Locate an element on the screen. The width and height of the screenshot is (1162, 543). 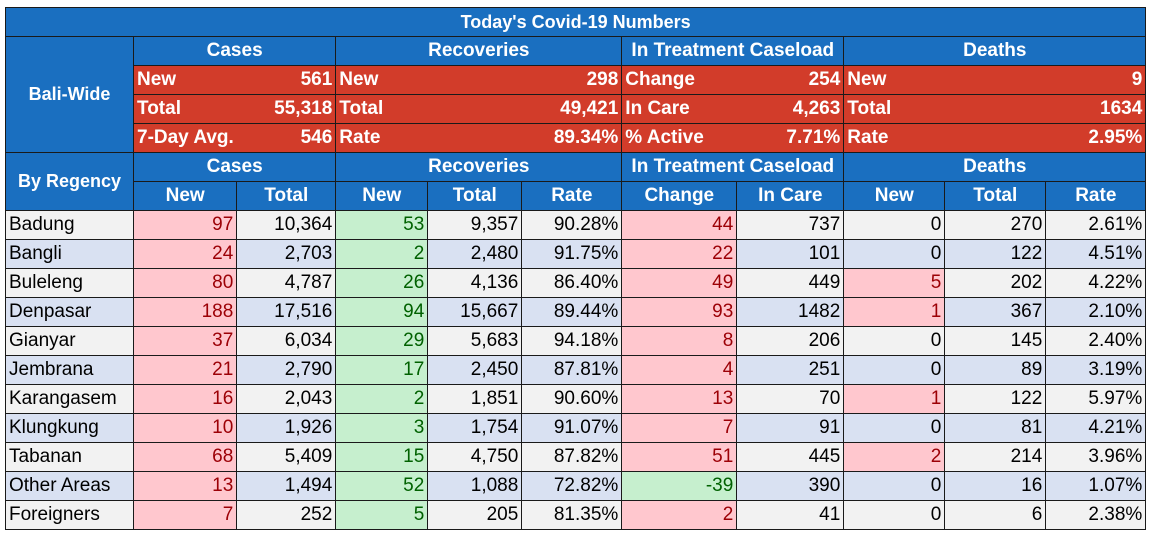
table-cell: 89.44% is located at coordinates (572, 312).